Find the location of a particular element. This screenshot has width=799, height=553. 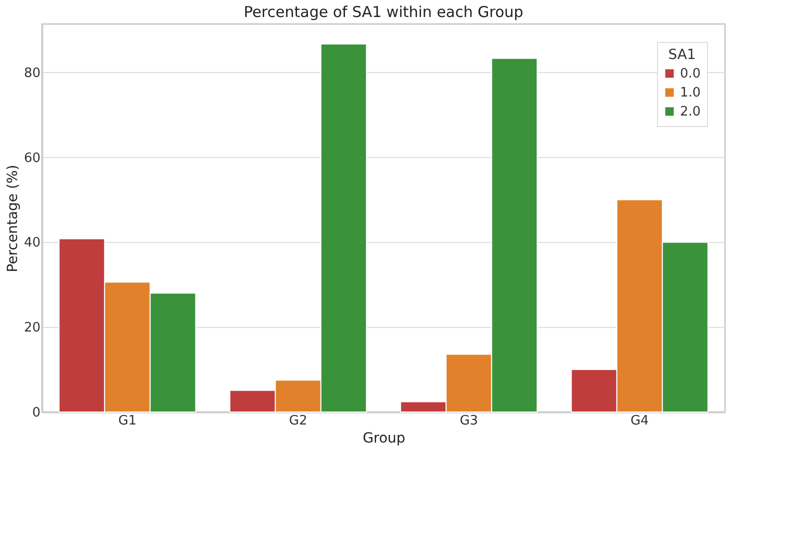

y-tick-label: 0 is located at coordinates (36, 413).